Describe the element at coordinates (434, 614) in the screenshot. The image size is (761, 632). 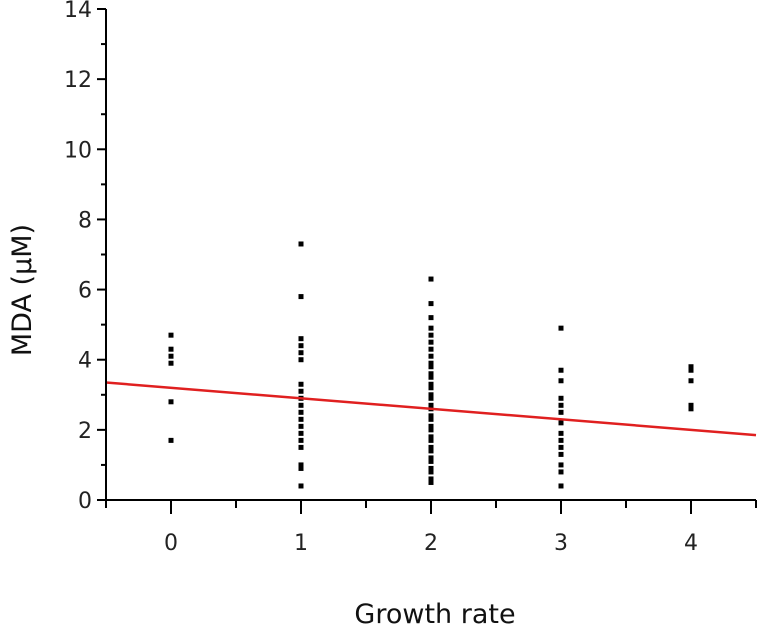
I see `x-axis-label: Growth rate` at that location.